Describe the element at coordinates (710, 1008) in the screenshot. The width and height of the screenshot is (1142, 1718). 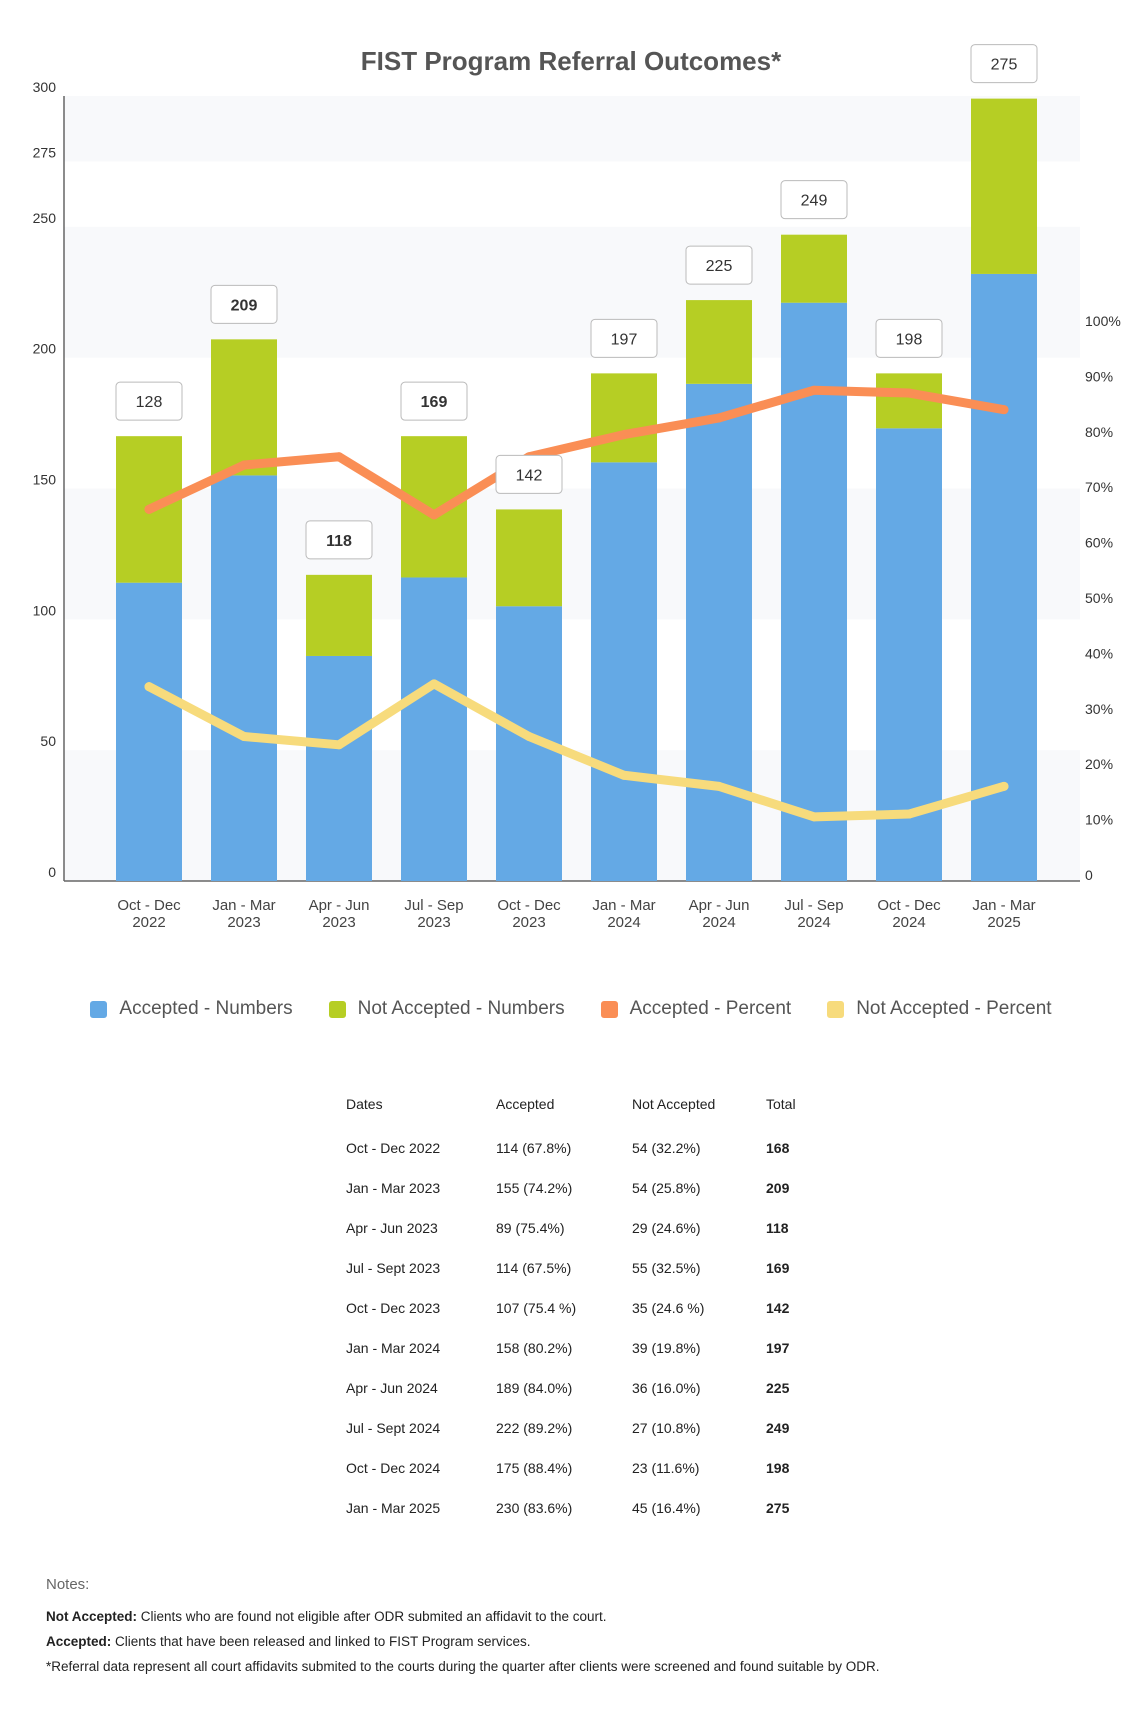
I see `legend-label: Accepted - Percent` at that location.